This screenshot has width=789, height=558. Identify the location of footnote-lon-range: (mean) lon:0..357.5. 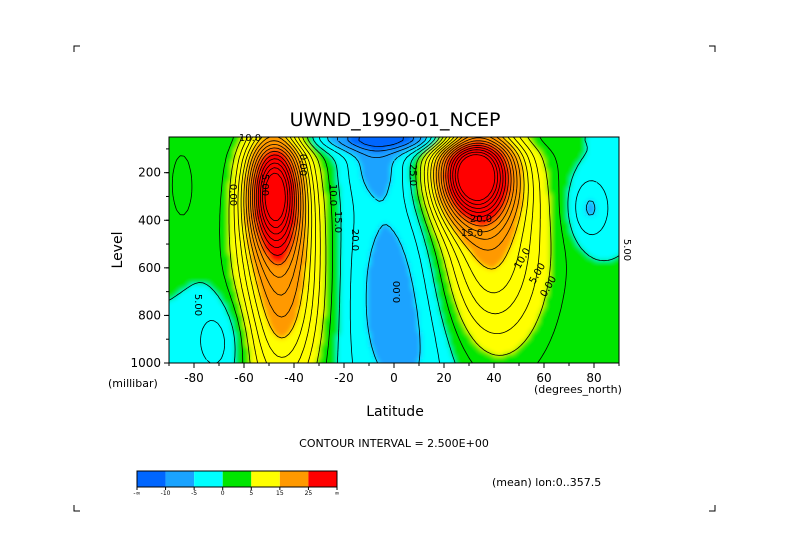
(546, 482).